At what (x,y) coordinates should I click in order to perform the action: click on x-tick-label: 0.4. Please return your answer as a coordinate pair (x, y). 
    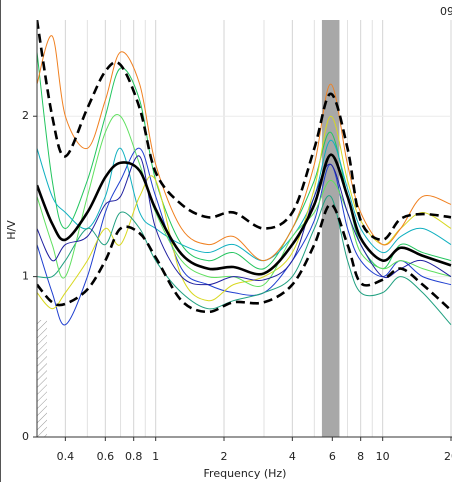
    Looking at the image, I should click on (66, 456).